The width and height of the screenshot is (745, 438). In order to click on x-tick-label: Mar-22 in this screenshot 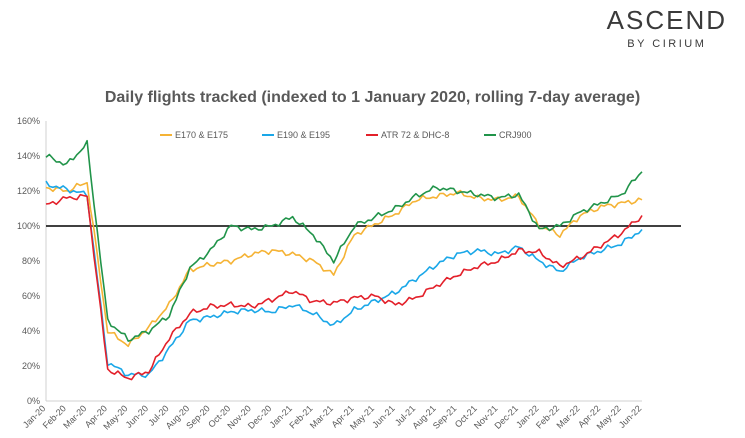, I will do `click(568, 416)`.